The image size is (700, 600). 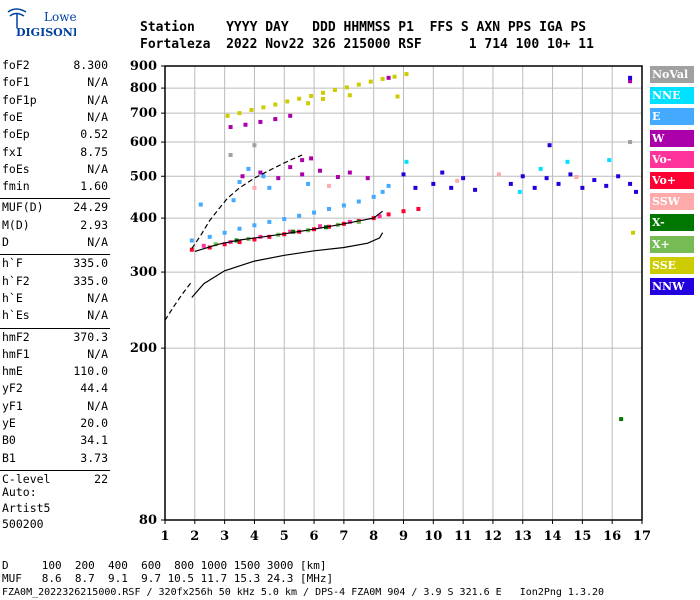 I want to click on param-key: yE, so click(x=9, y=423).